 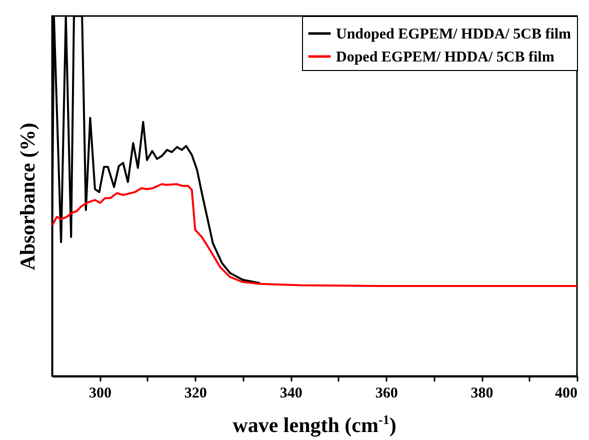 What do you see at coordinates (445, 58) in the screenshot?
I see `legend-label: Doped EGPEM/ HDDA/ 5CB film` at bounding box center [445, 58].